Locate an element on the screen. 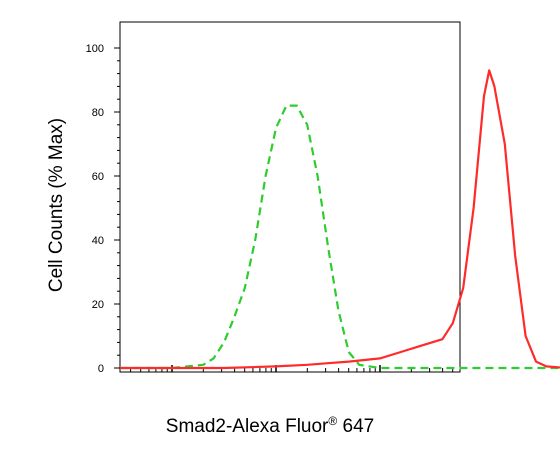 The width and height of the screenshot is (560, 453). y-tick-label: 80 is located at coordinates (98, 113).